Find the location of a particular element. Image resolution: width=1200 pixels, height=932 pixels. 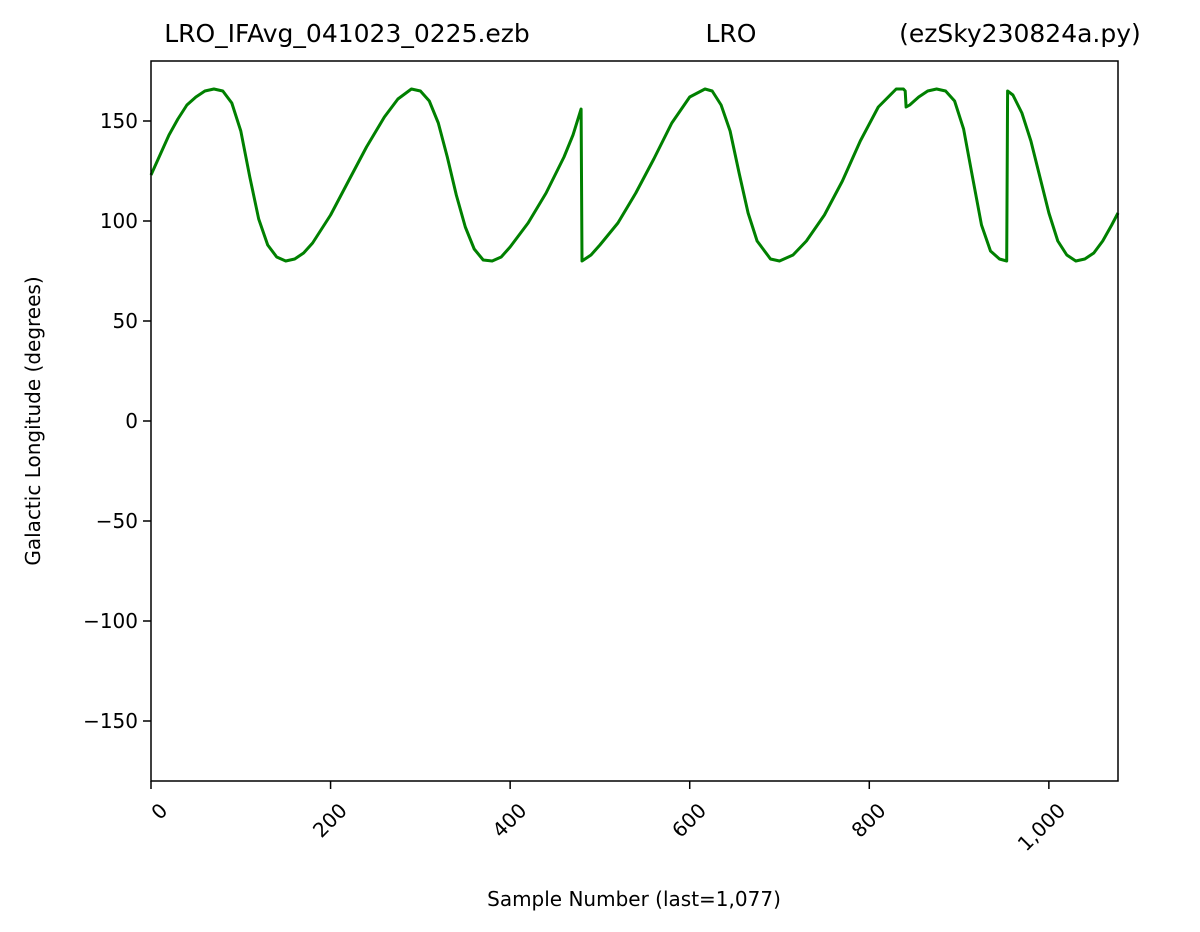

y-tick-label: 0 is located at coordinates (131, 421).